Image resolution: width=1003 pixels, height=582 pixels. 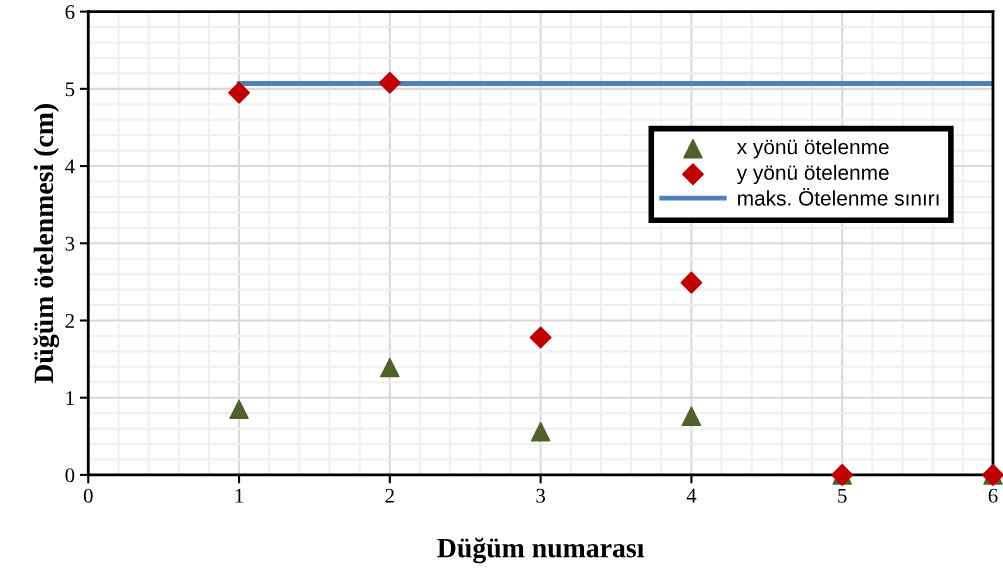 What do you see at coordinates (541, 550) in the screenshot?
I see `x-axis-title: Düğüm numarası` at bounding box center [541, 550].